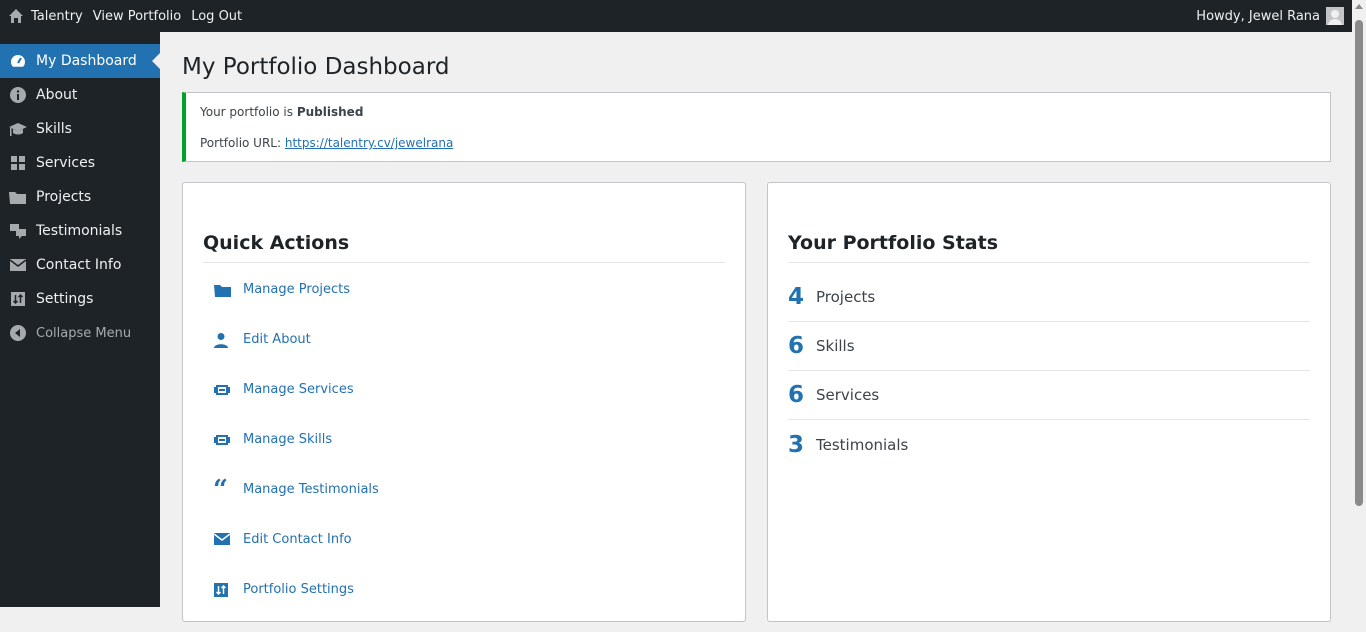 Image resolution: width=1366 pixels, height=632 pixels. What do you see at coordinates (247, 112) in the screenshot?
I see `status-prefix: Your portfolio is` at bounding box center [247, 112].